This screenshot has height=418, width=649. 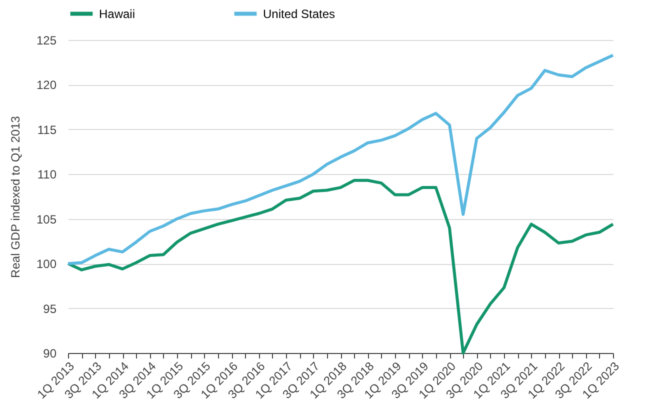 I want to click on y-axis-title: Real GDP indexed to Q1 2013, so click(x=15, y=197).